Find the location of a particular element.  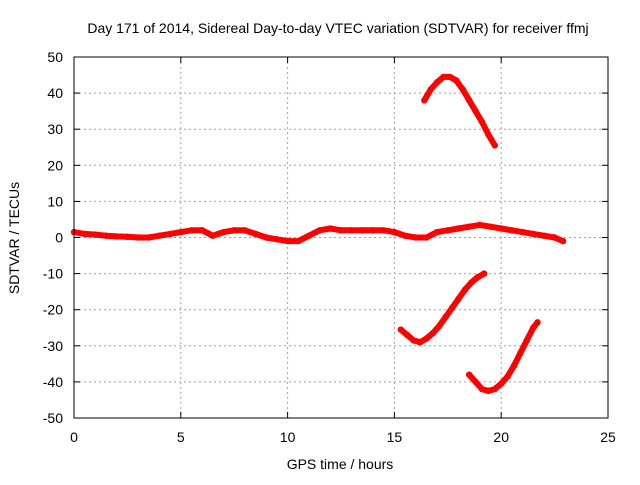

y-tick-label: -30 is located at coordinates (53, 346).